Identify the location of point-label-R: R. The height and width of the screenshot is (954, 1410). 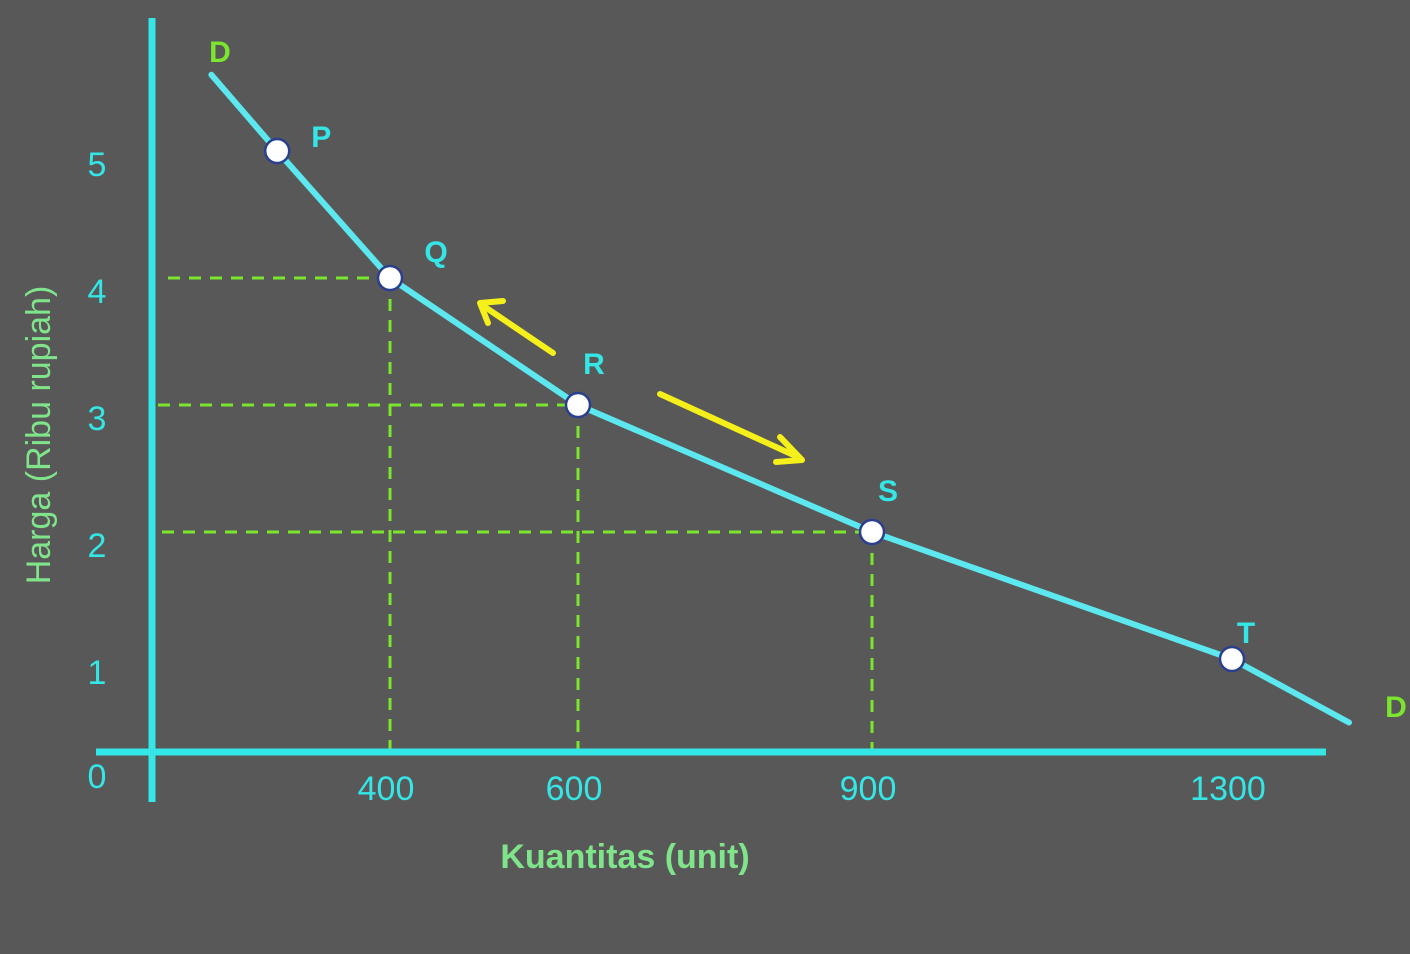
(594, 364).